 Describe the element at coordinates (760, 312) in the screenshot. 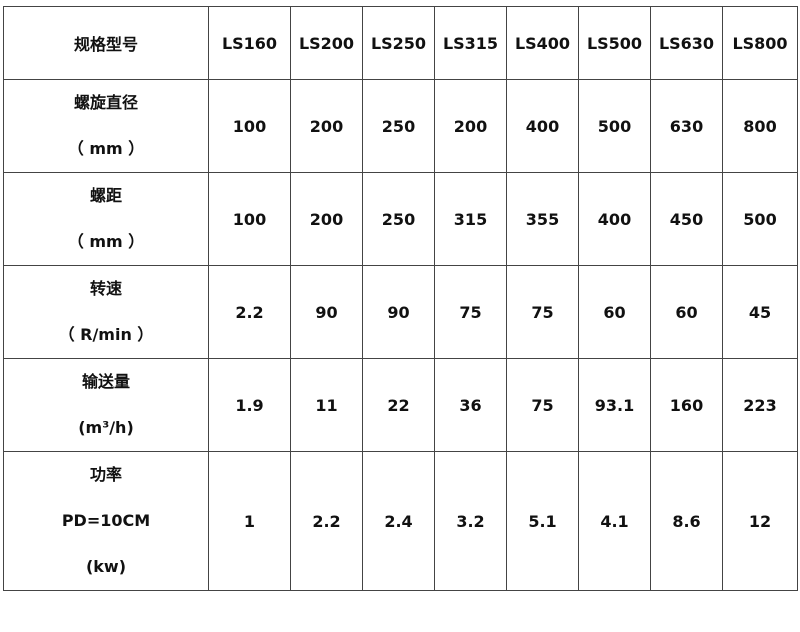

I see `value-cell: 45` at that location.